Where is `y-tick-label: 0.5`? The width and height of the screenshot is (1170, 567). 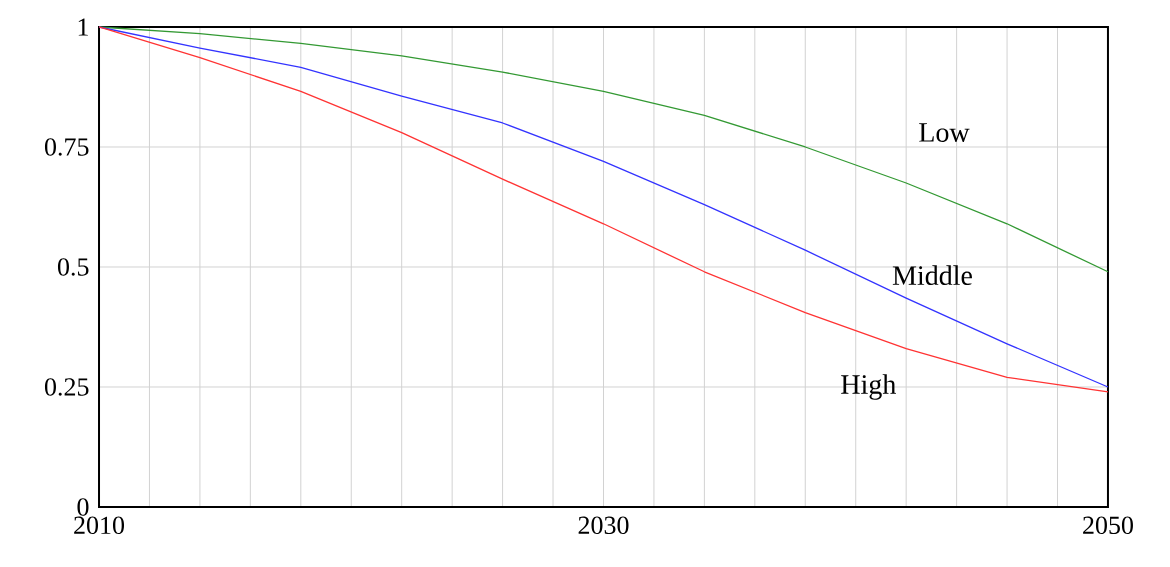 y-tick-label: 0.5 is located at coordinates (73, 267).